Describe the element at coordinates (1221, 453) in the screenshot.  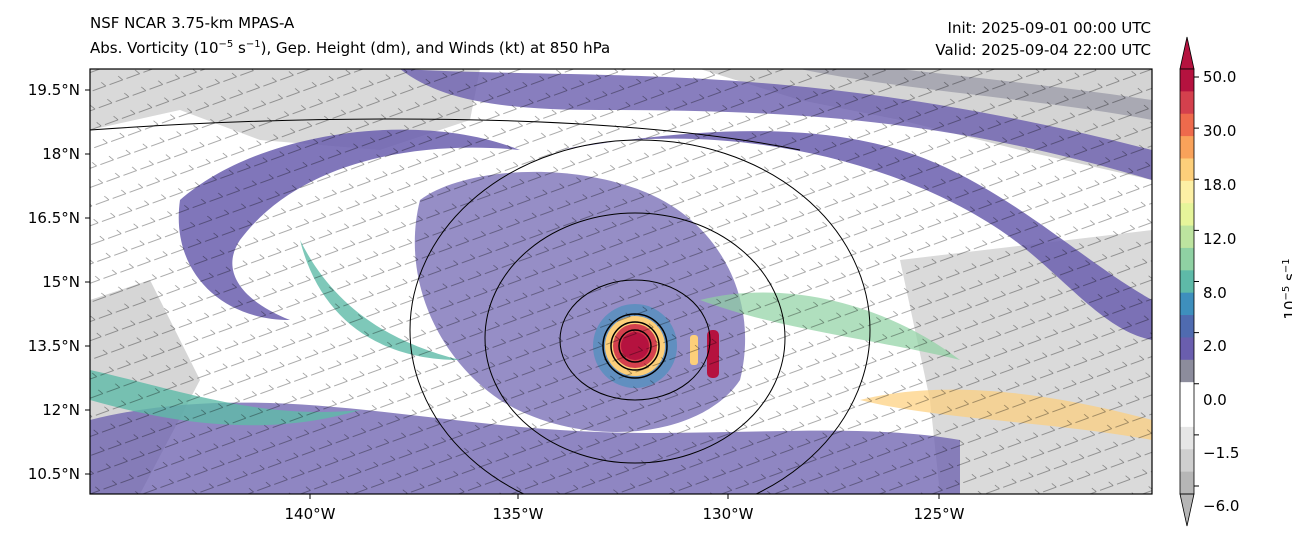
I see `colorbar-tick: −1.5` at that location.